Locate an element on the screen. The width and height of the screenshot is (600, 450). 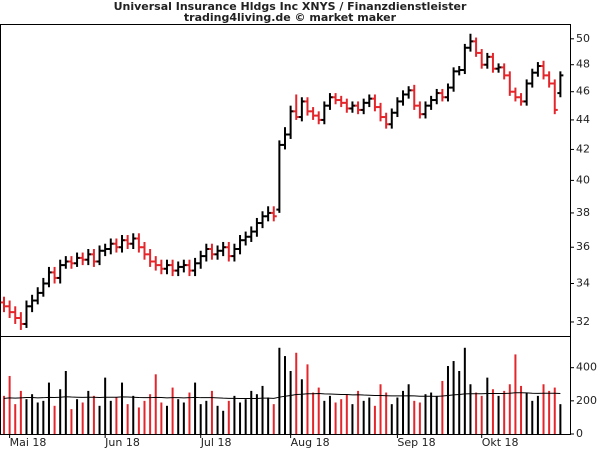
volume-tick-label: 200 is located at coordinates (586, 400).